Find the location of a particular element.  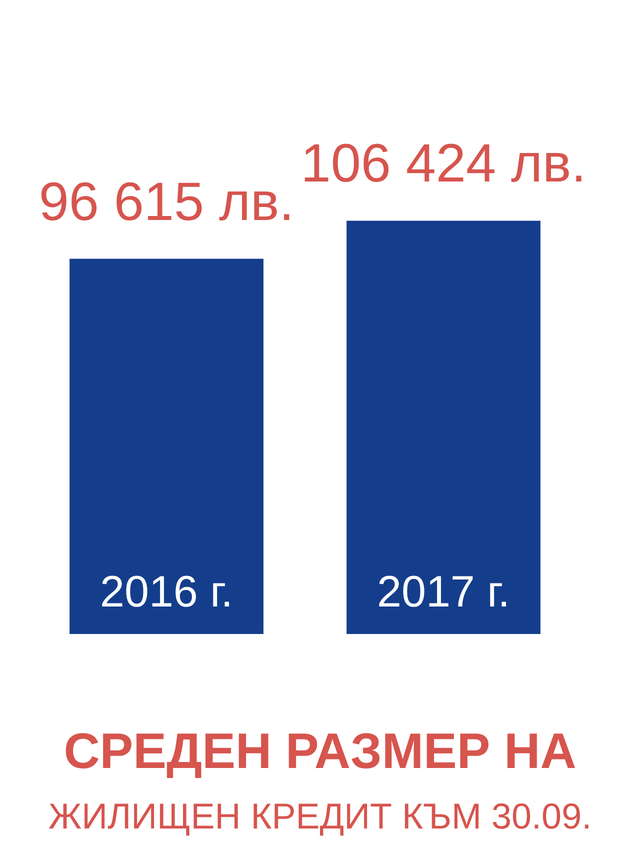

data-label: 106 424 лв. is located at coordinates (443, 164).